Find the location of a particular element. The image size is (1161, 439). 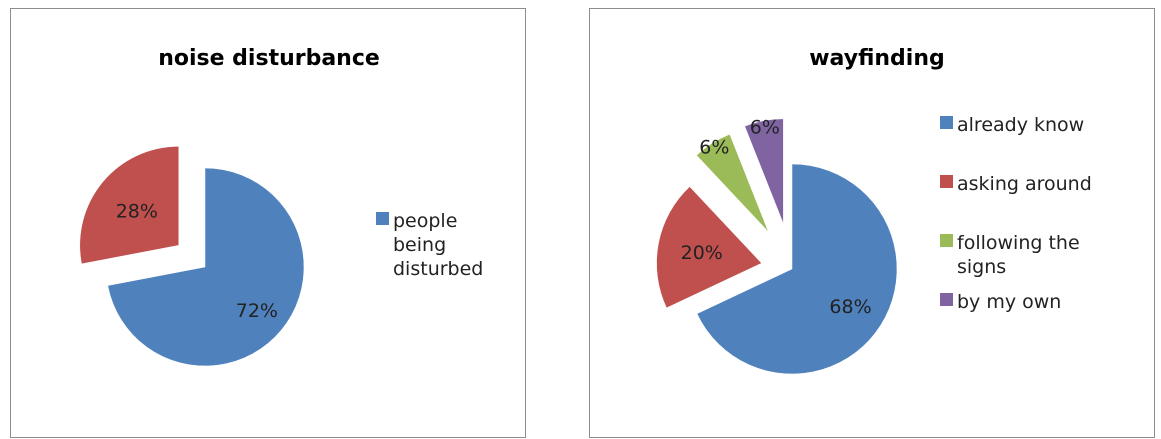

legend-label: following the is located at coordinates (1018, 243).